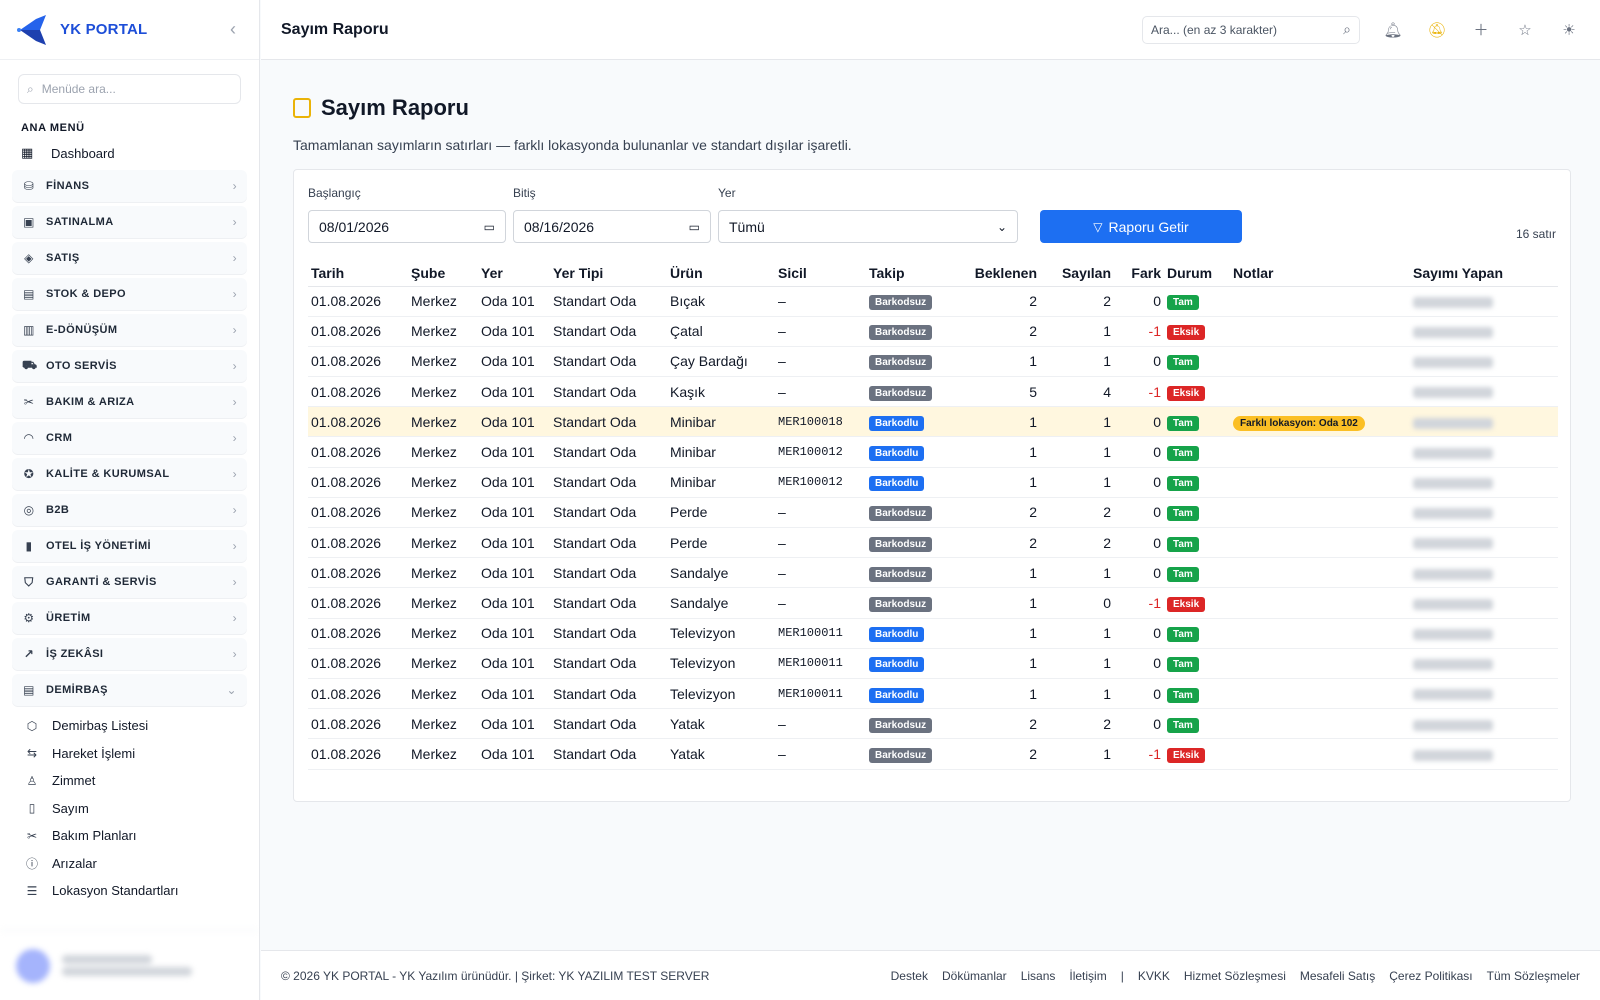 The image size is (1600, 1000). What do you see at coordinates (104, 29) in the screenshot?
I see `brand-name: YK PORTAL` at bounding box center [104, 29].